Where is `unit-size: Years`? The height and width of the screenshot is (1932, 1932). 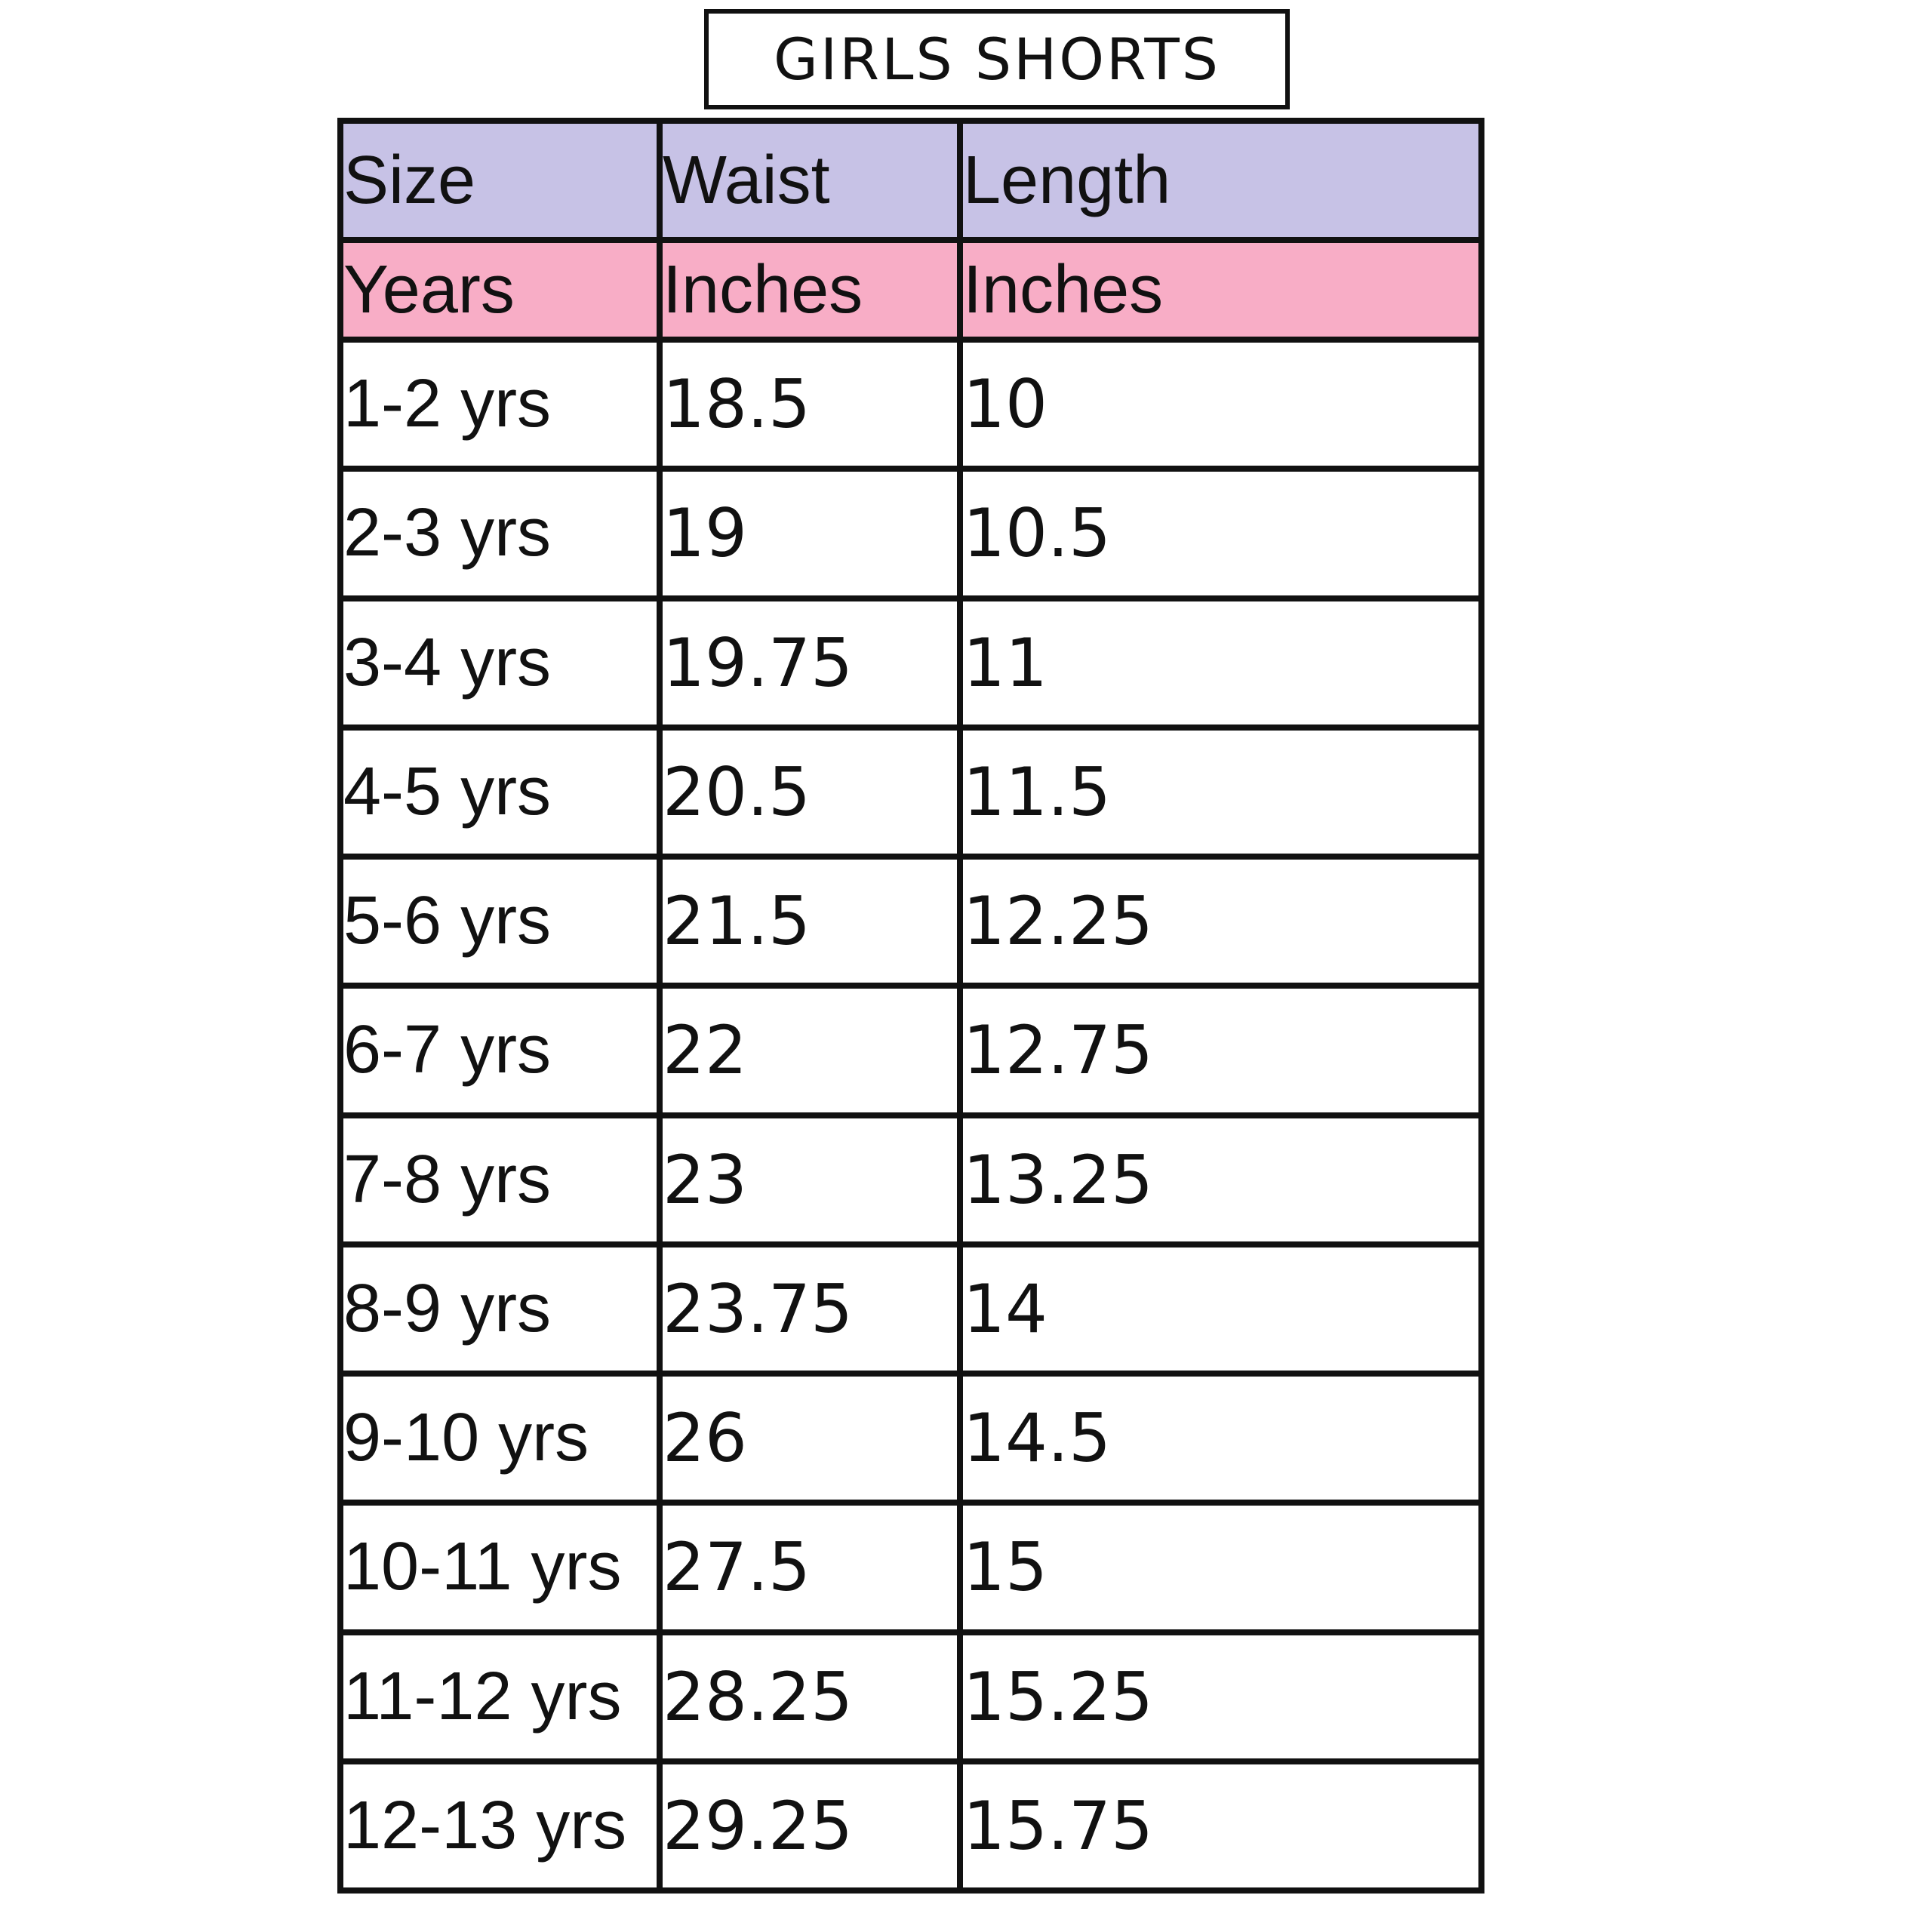
unit-size: Years is located at coordinates (500, 290).